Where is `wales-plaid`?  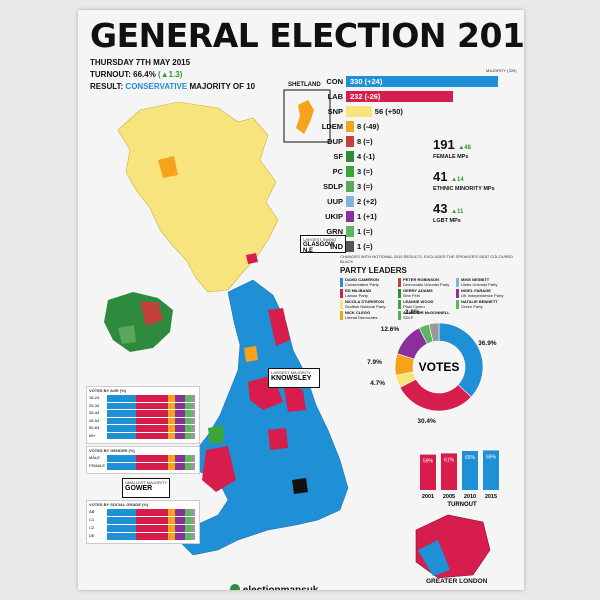
wales-plaid is located at coordinates (216, 434).